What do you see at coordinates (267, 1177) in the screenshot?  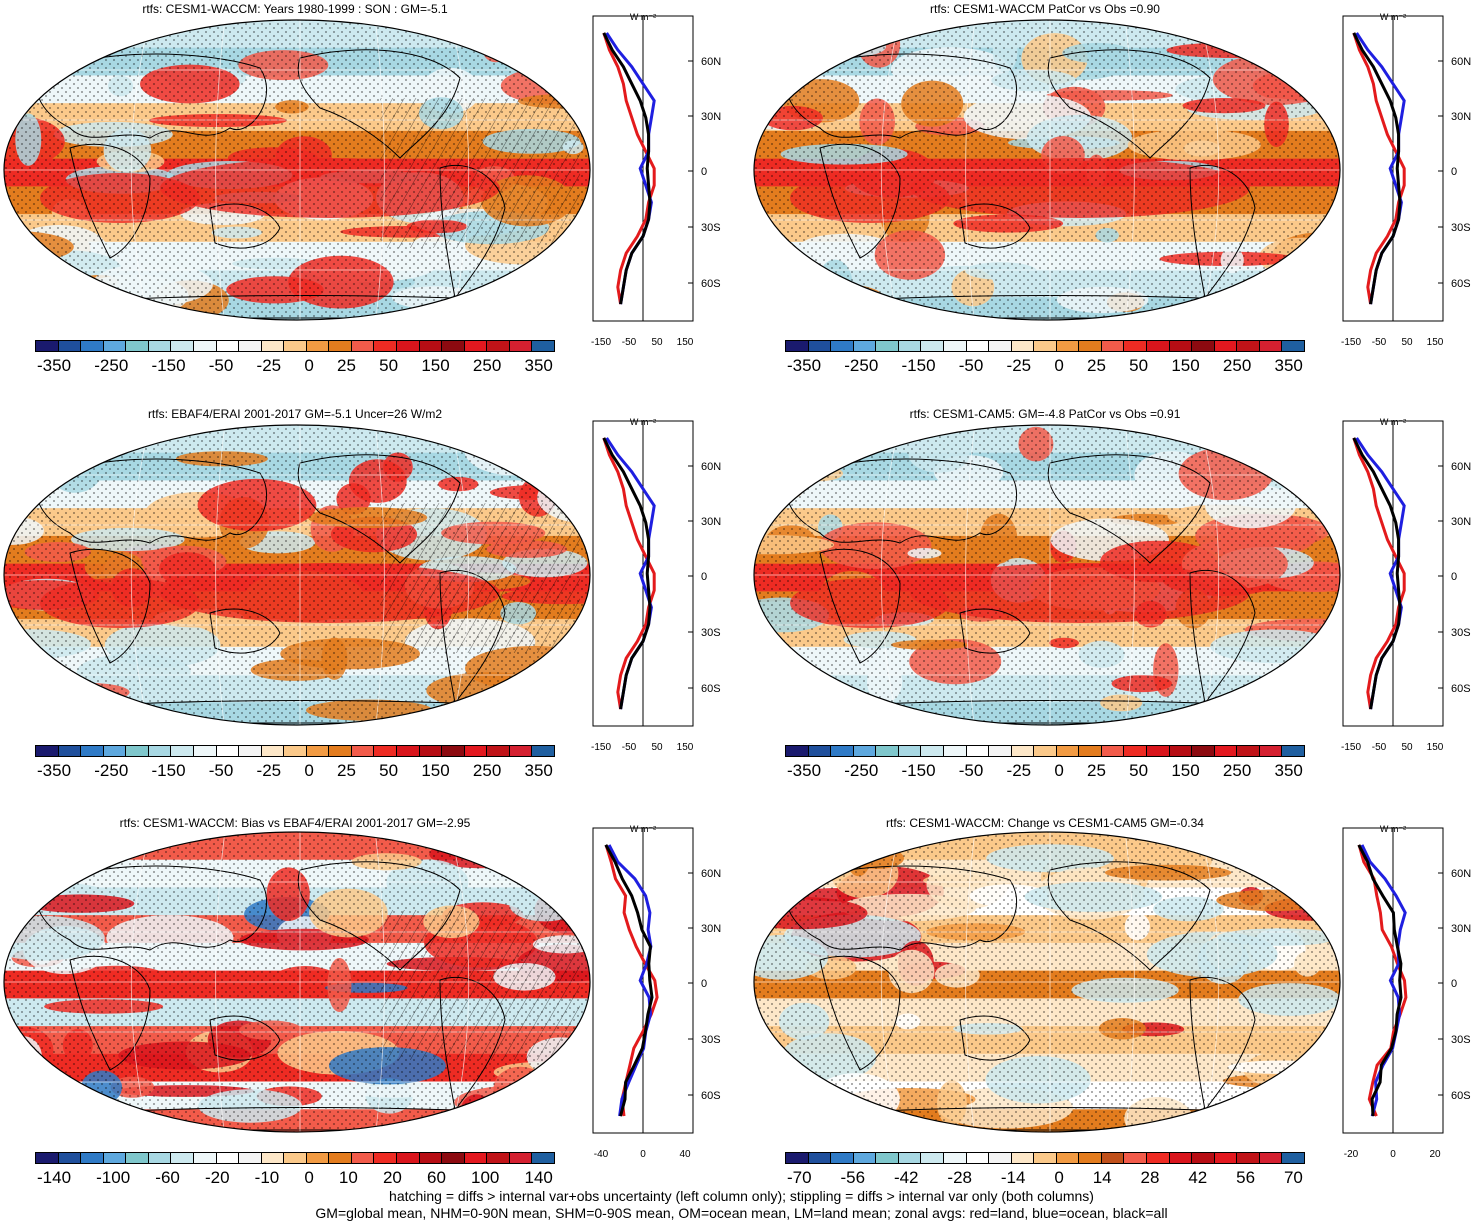 I see `colorbar-tick-label: -10` at bounding box center [267, 1177].